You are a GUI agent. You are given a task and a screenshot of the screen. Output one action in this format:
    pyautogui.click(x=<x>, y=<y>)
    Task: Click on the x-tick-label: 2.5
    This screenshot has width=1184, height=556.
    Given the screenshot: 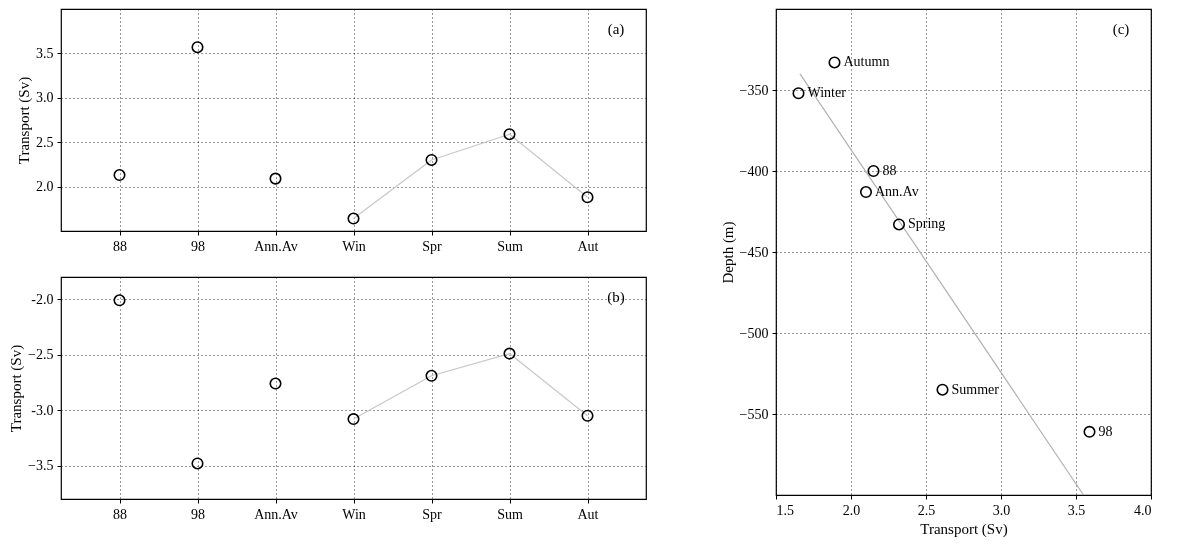 What is the action you would take?
    pyautogui.click(x=926, y=510)
    